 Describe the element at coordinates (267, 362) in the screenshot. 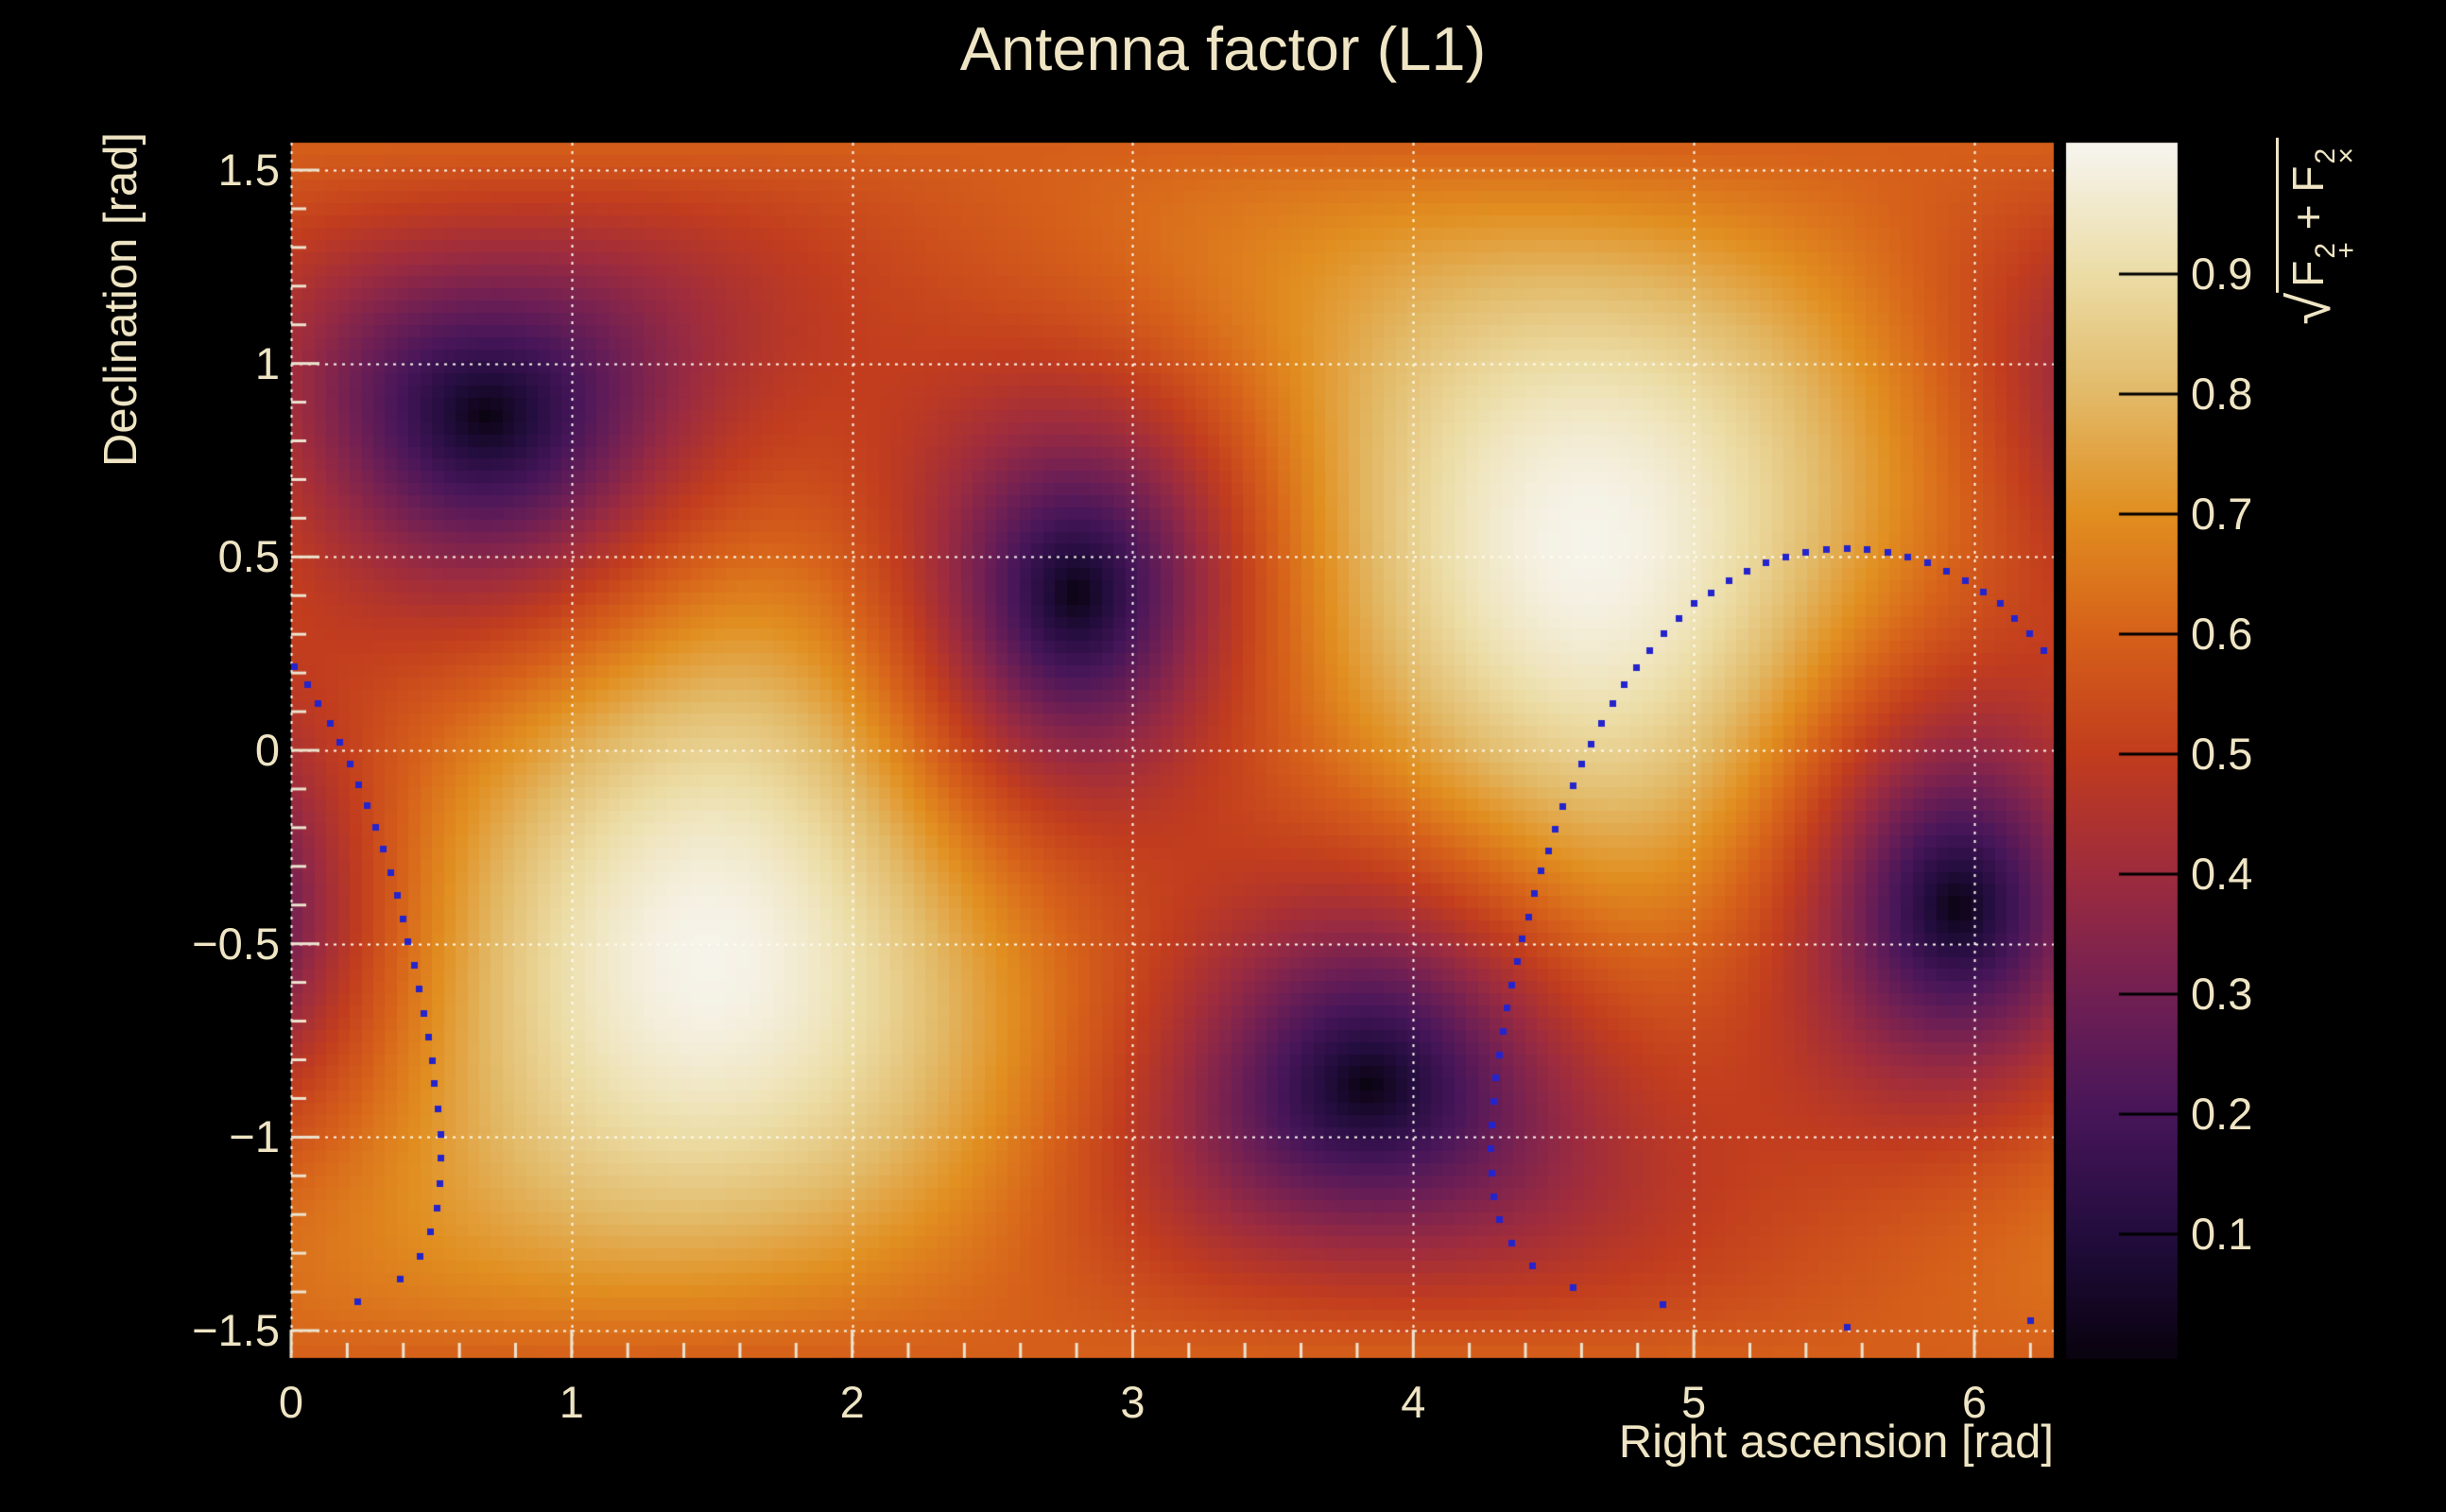

I see `y-tick-label: 1` at that location.